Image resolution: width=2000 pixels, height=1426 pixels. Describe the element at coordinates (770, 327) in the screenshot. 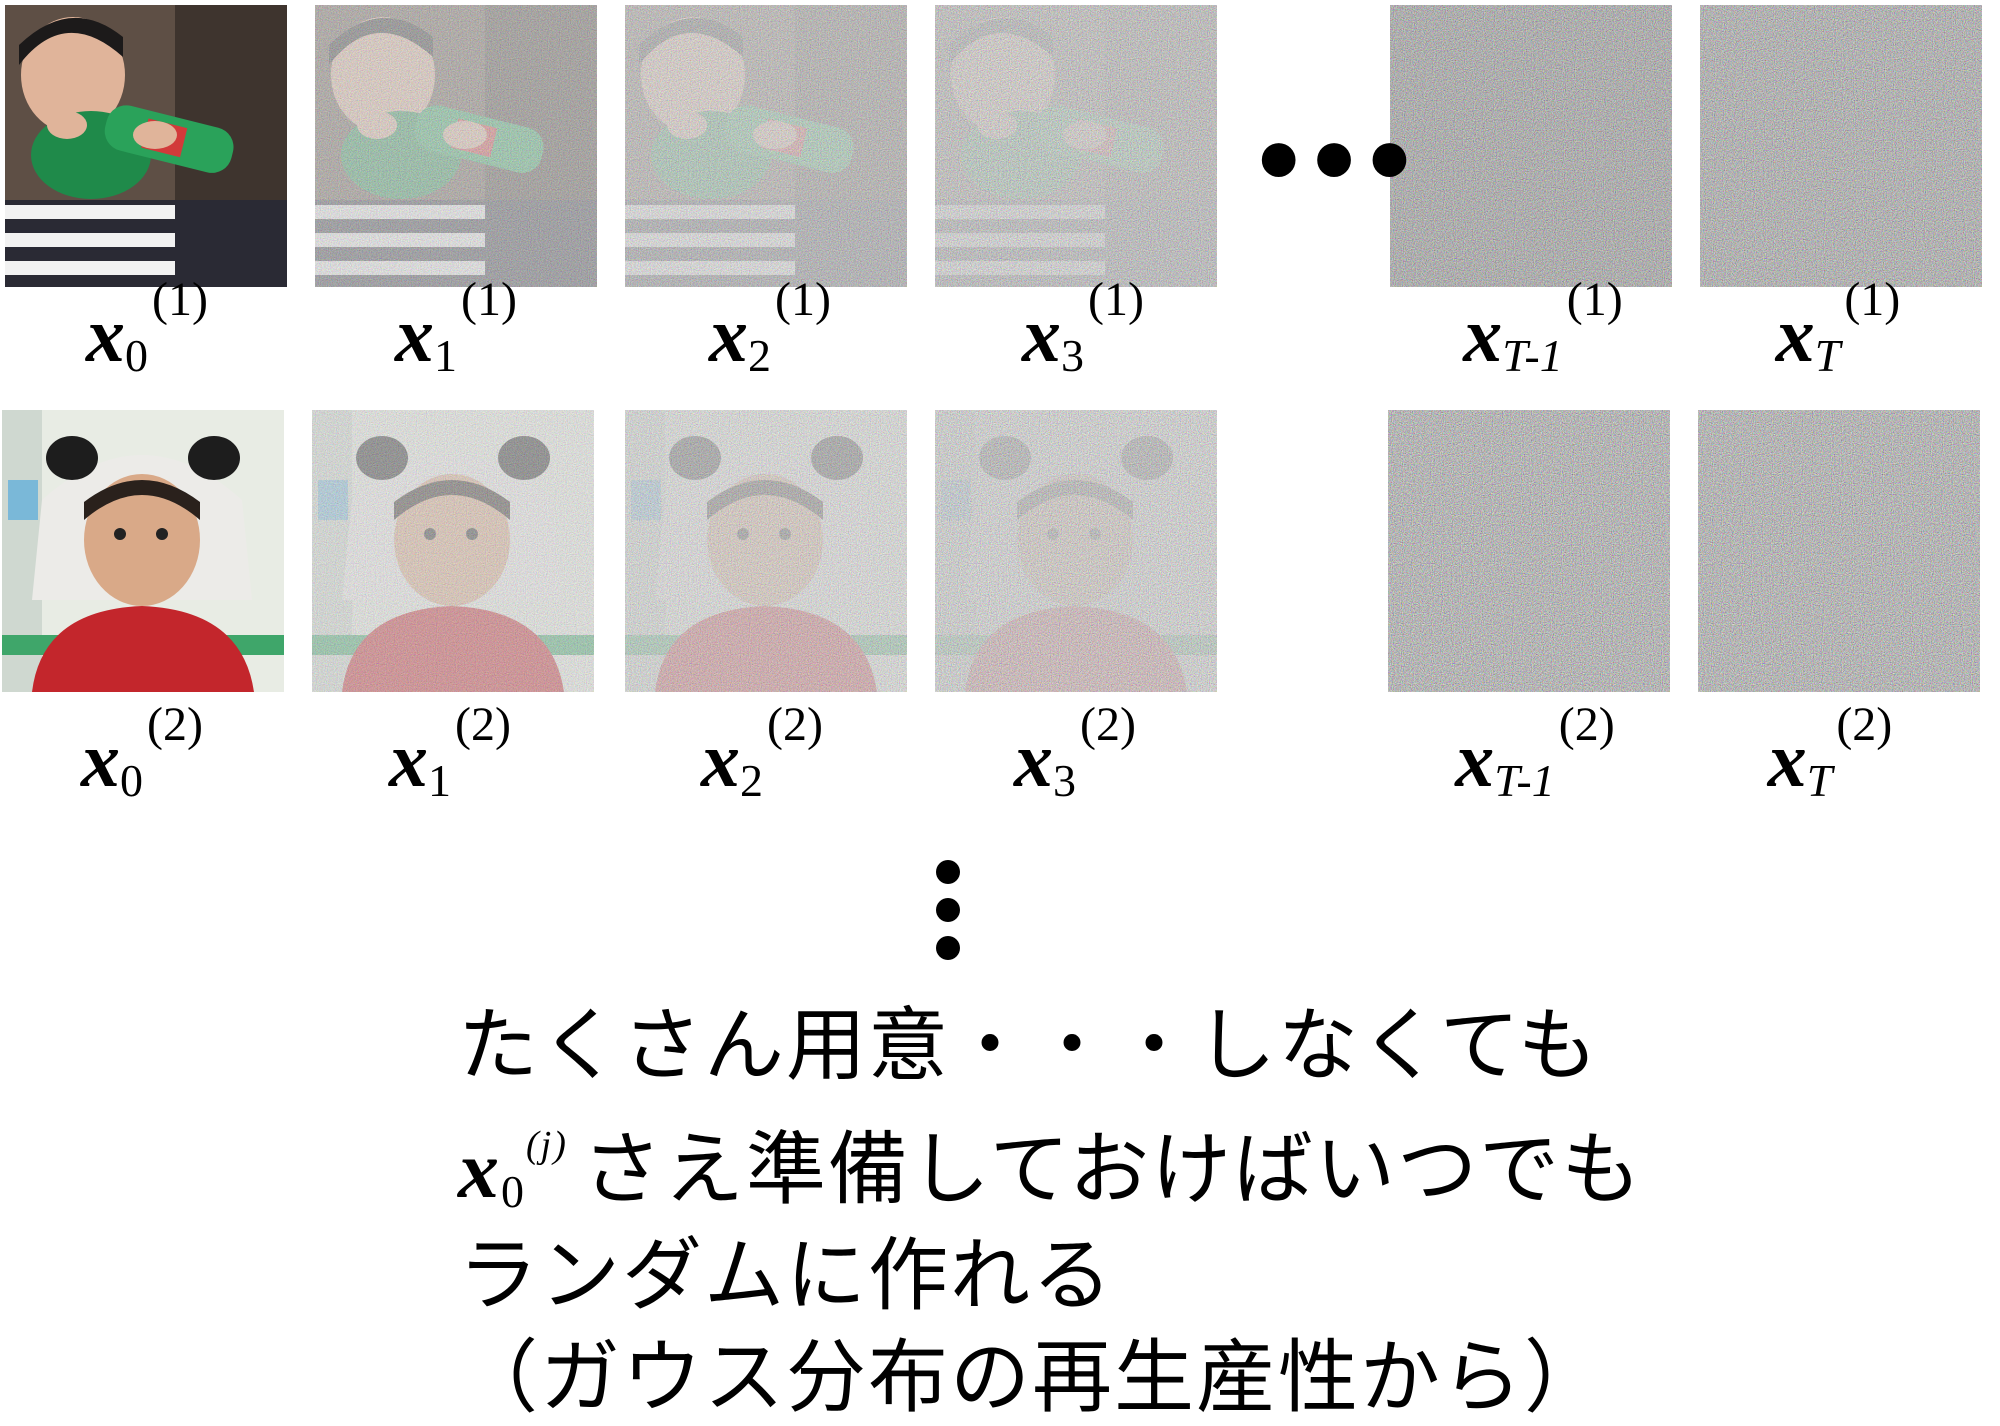

I see `label-x2-1: x2(1)` at that location.